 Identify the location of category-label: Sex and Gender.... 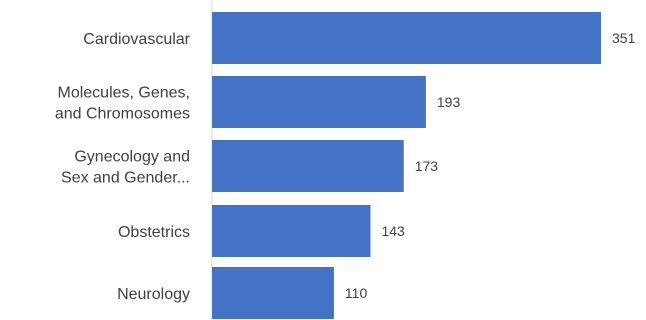
(125, 178).